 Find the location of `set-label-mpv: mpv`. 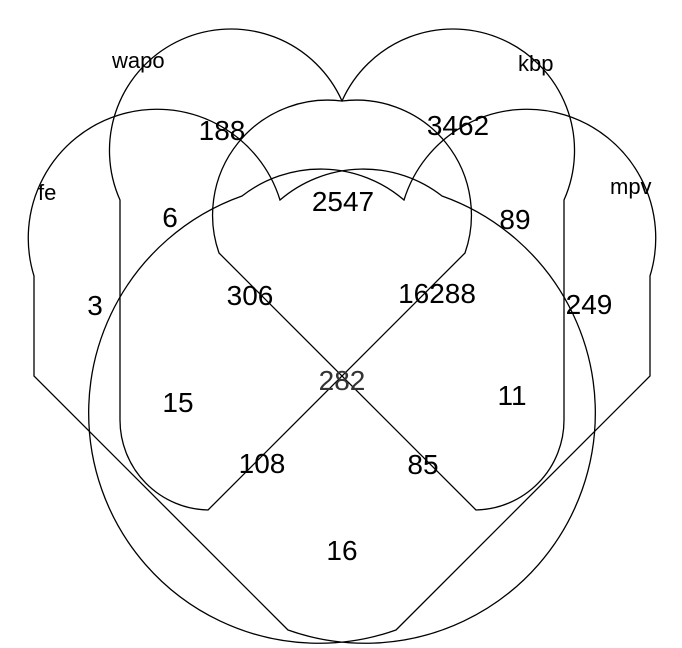

set-label-mpv: mpv is located at coordinates (631, 186).